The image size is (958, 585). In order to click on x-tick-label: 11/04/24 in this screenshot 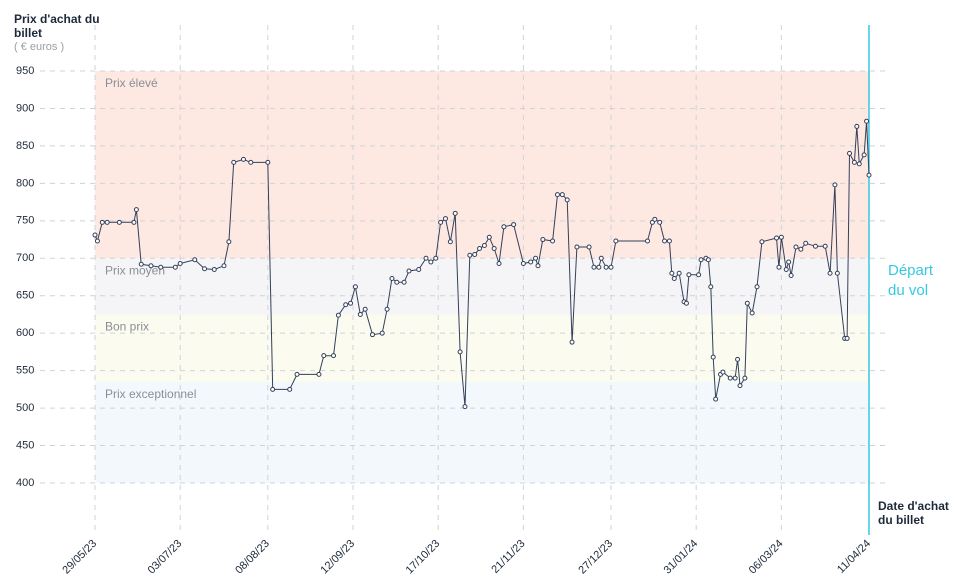, I will do `click(854, 557)`.